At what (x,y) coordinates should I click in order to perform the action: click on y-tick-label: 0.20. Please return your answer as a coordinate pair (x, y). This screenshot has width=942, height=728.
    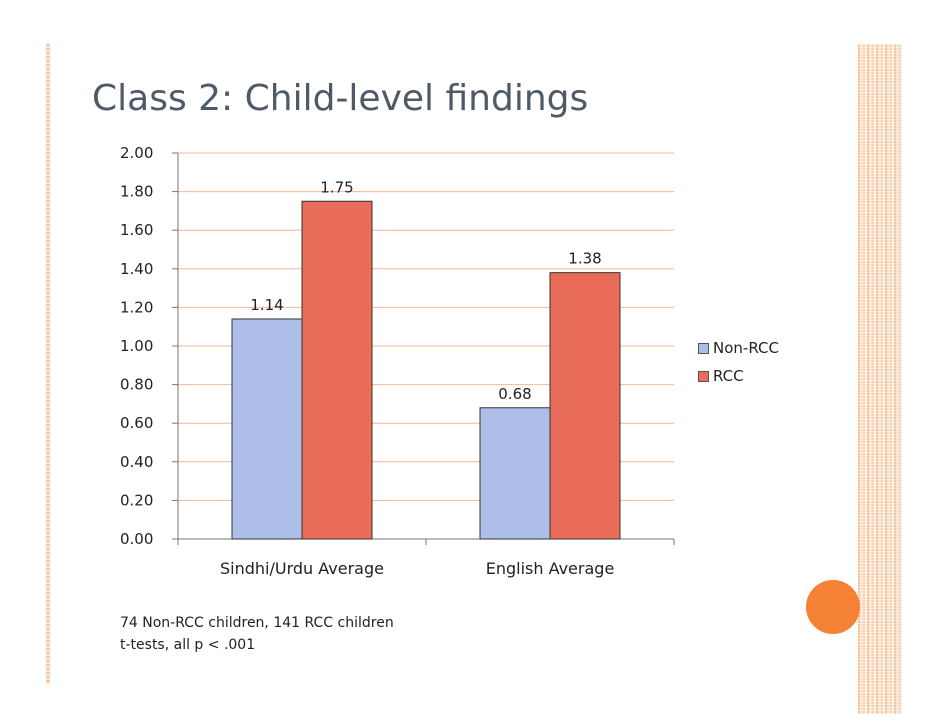
    Looking at the image, I should click on (136, 500).